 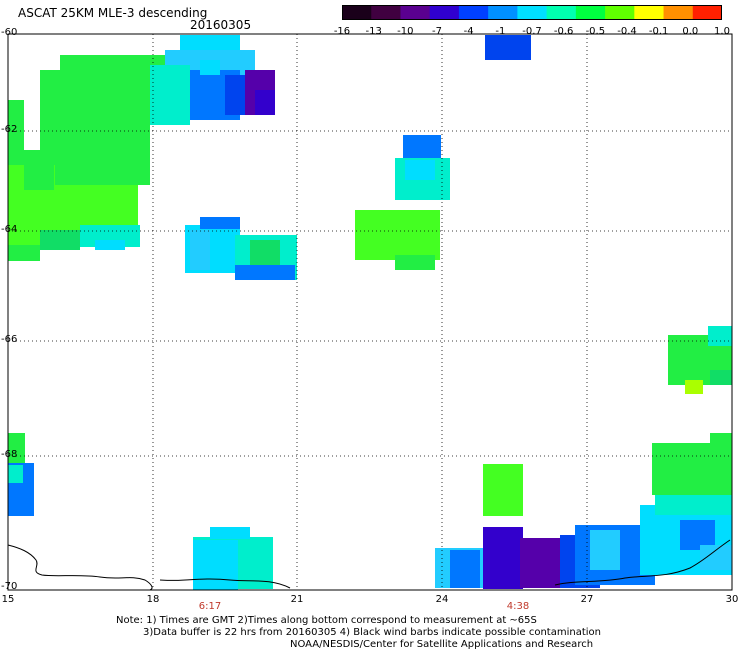 I want to click on colorbar-tick-label: 1.0, so click(x=722, y=31).